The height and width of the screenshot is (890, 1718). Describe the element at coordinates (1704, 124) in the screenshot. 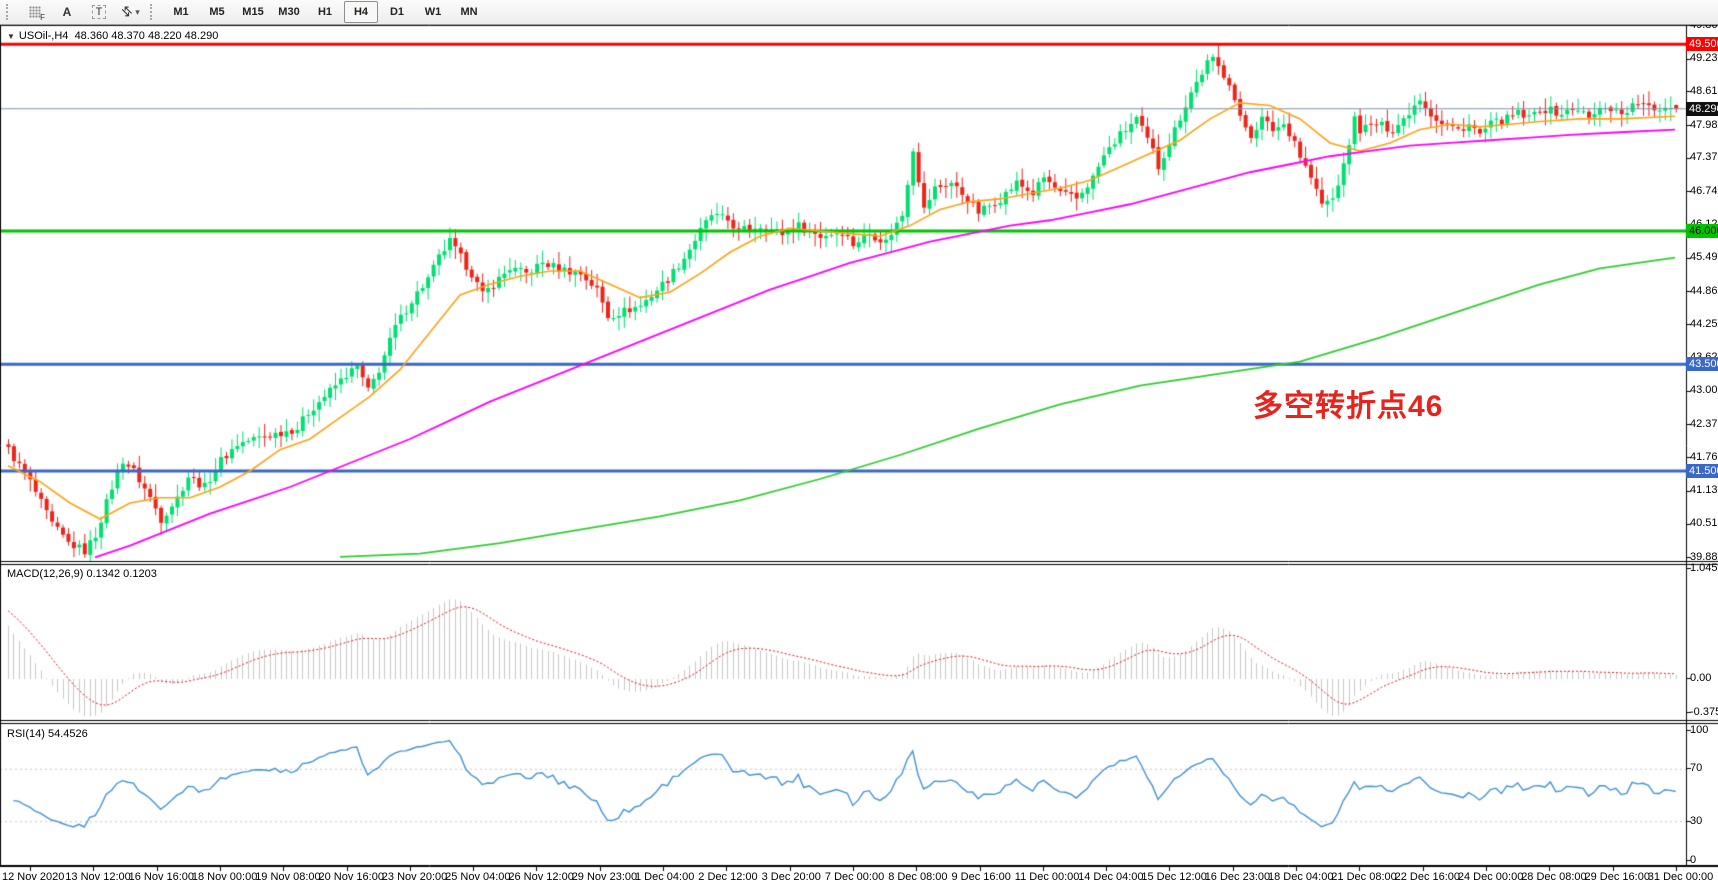

I see `price-tick-label: 47.985` at that location.